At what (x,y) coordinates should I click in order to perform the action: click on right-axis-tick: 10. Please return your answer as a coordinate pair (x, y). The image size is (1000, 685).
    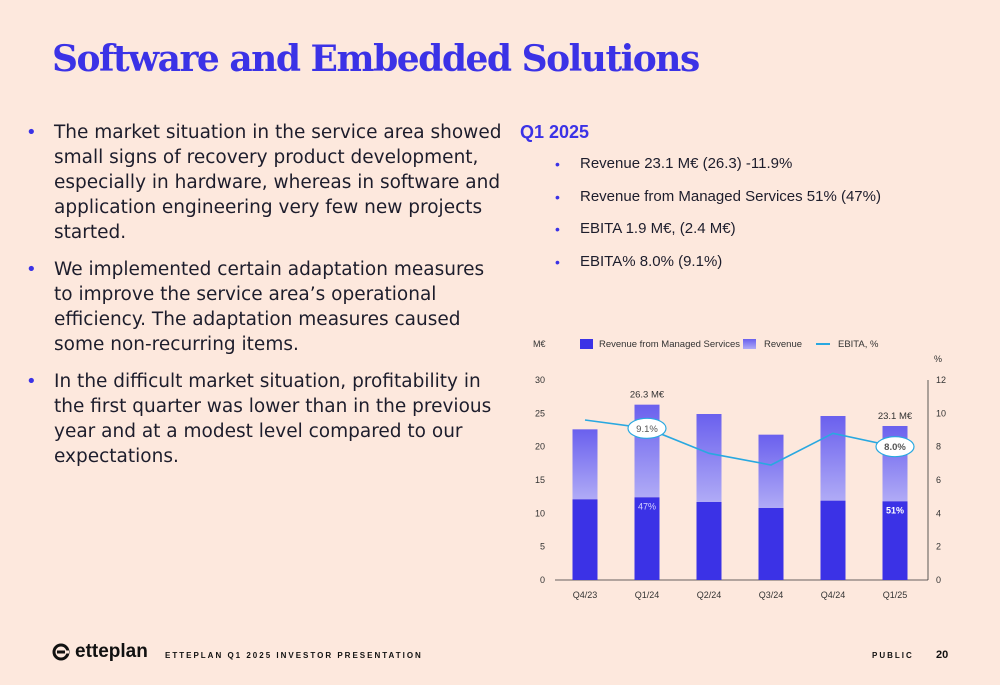
    Looking at the image, I should click on (941, 413).